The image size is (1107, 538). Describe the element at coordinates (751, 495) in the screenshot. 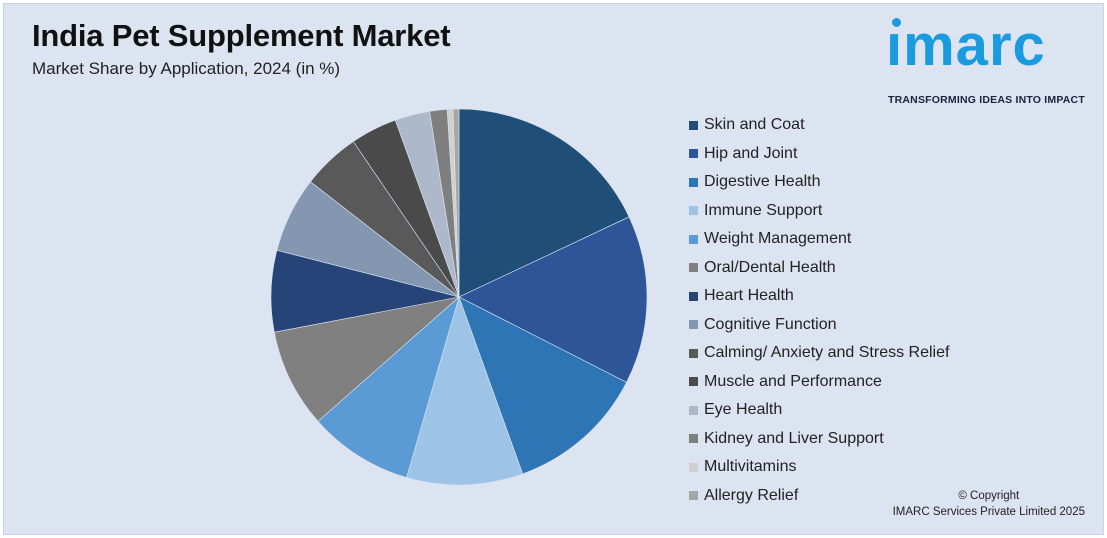

I see `legend-label: Allergy Relief` at that location.